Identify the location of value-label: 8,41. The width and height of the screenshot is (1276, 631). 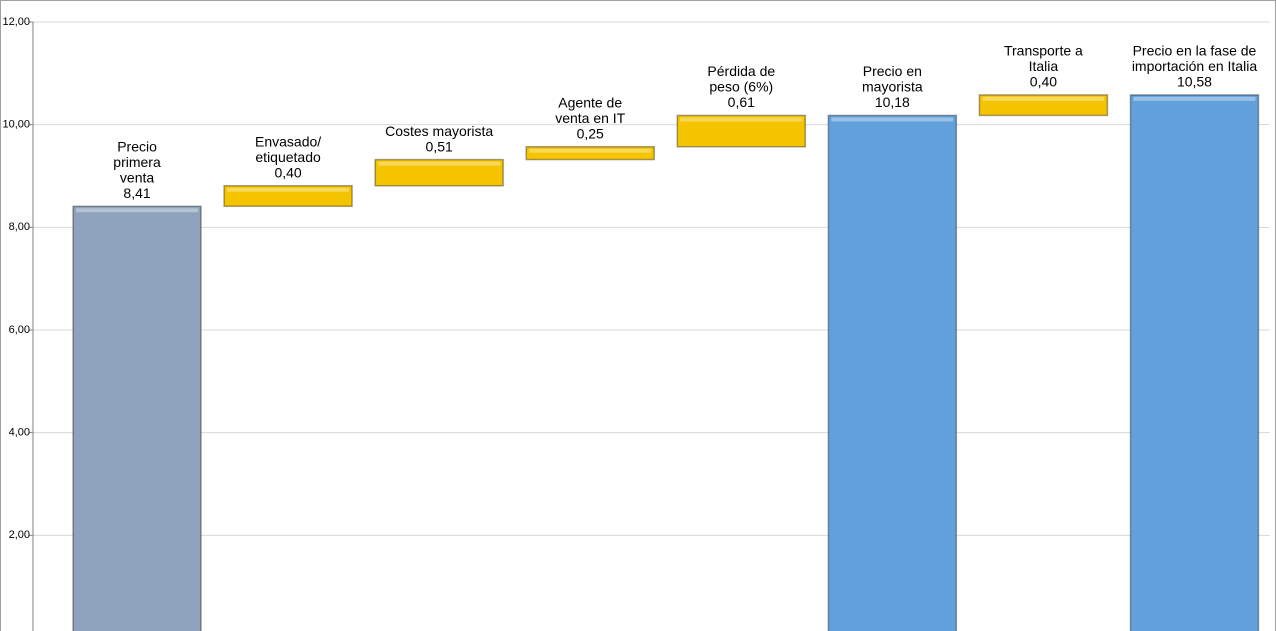
(136, 193).